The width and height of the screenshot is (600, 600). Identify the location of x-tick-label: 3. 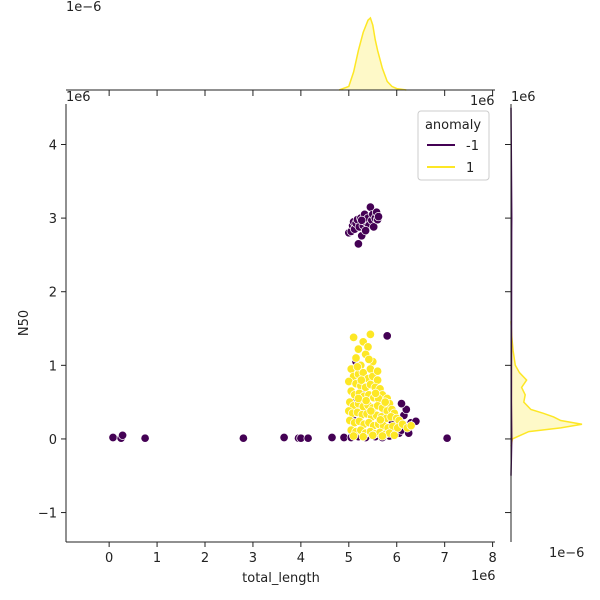
(253, 558).